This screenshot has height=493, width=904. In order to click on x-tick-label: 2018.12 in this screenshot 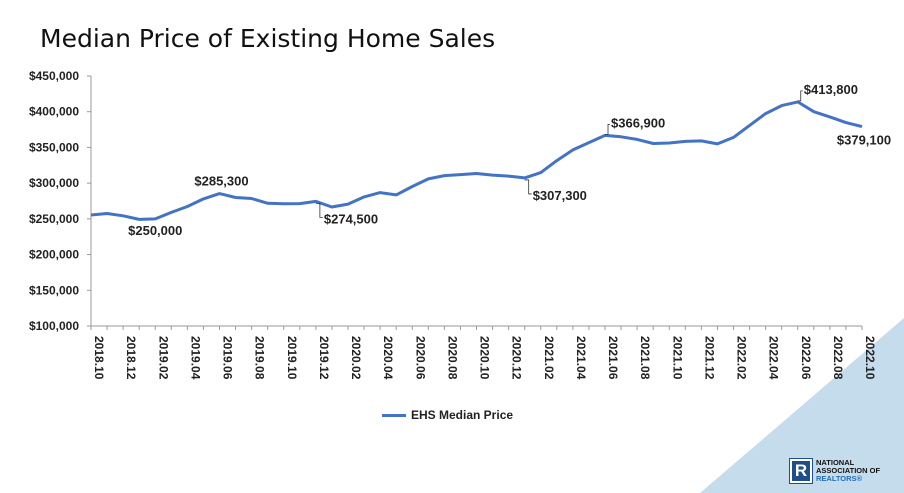, I will do `click(131, 358)`.